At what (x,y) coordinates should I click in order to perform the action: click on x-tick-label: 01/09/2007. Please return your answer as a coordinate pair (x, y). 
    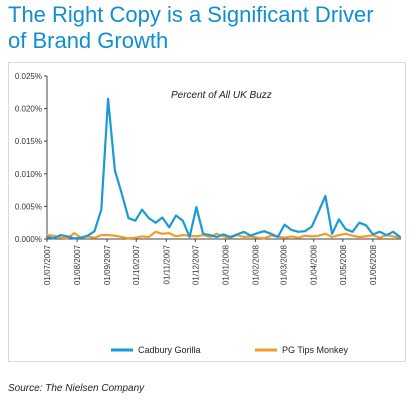
    Looking at the image, I should click on (107, 264).